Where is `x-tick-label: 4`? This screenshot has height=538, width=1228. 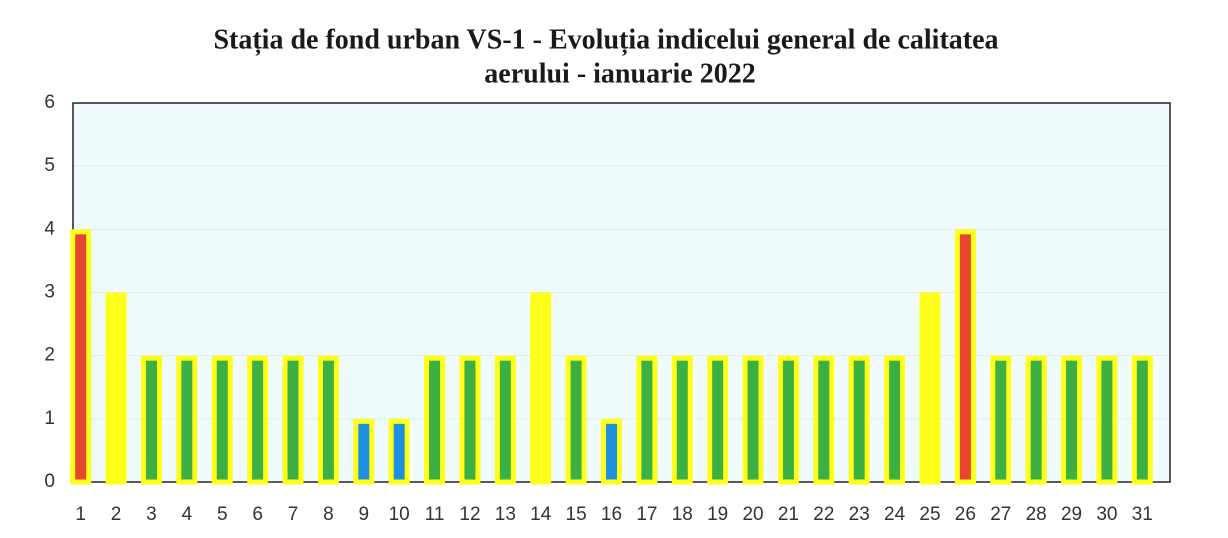
x-tick-label: 4 is located at coordinates (187, 514).